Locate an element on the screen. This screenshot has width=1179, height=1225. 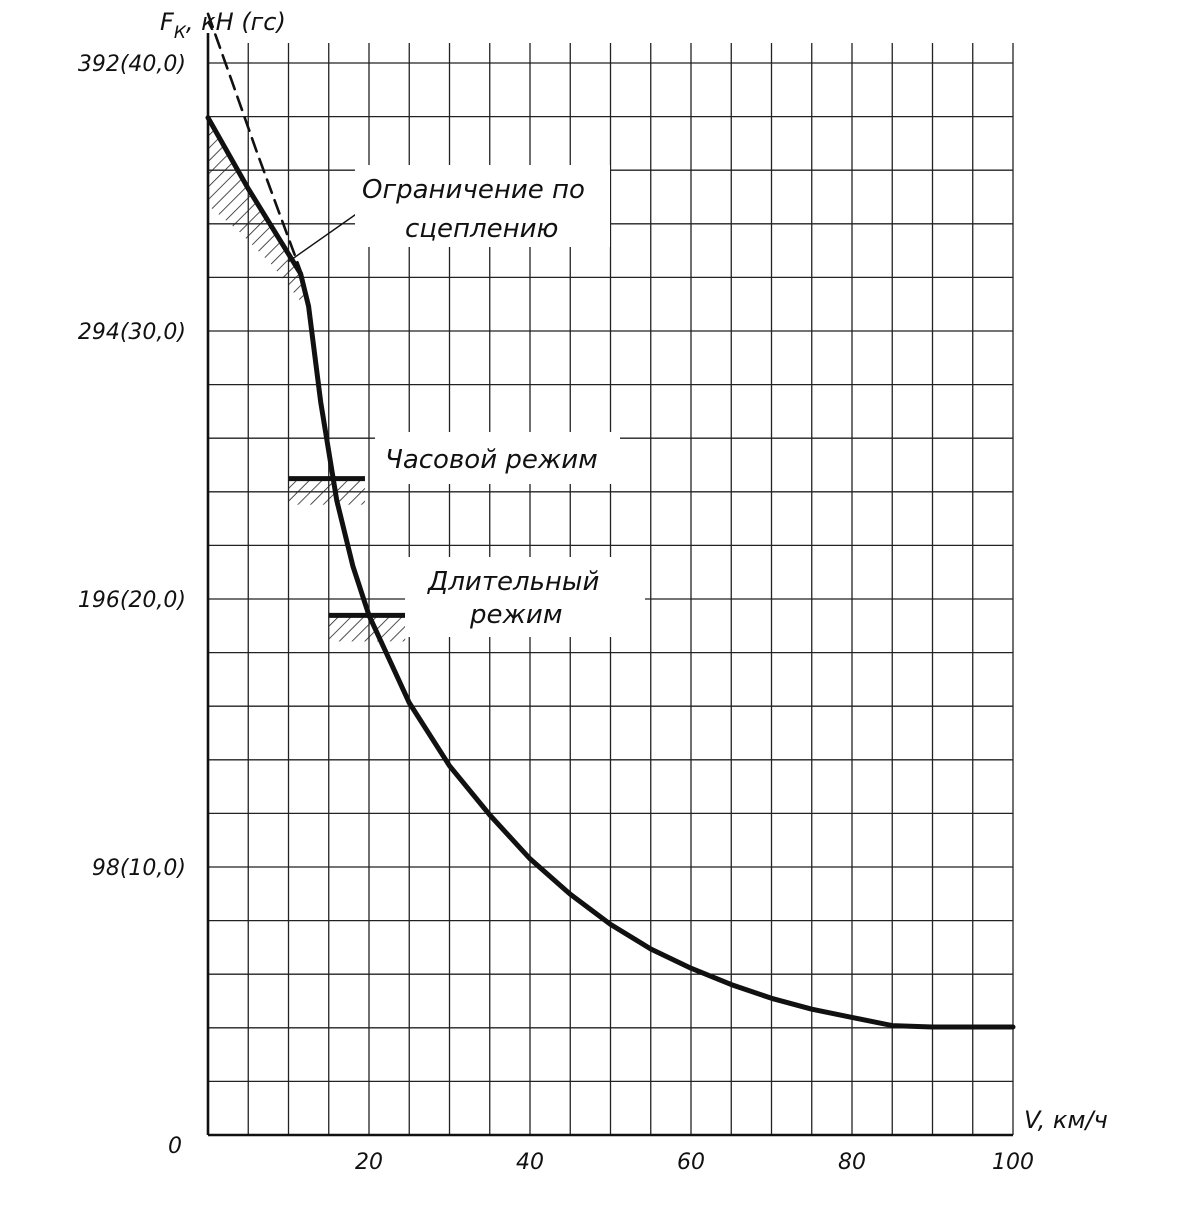
x-tick-label: 100 is located at coordinates (1013, 1162).